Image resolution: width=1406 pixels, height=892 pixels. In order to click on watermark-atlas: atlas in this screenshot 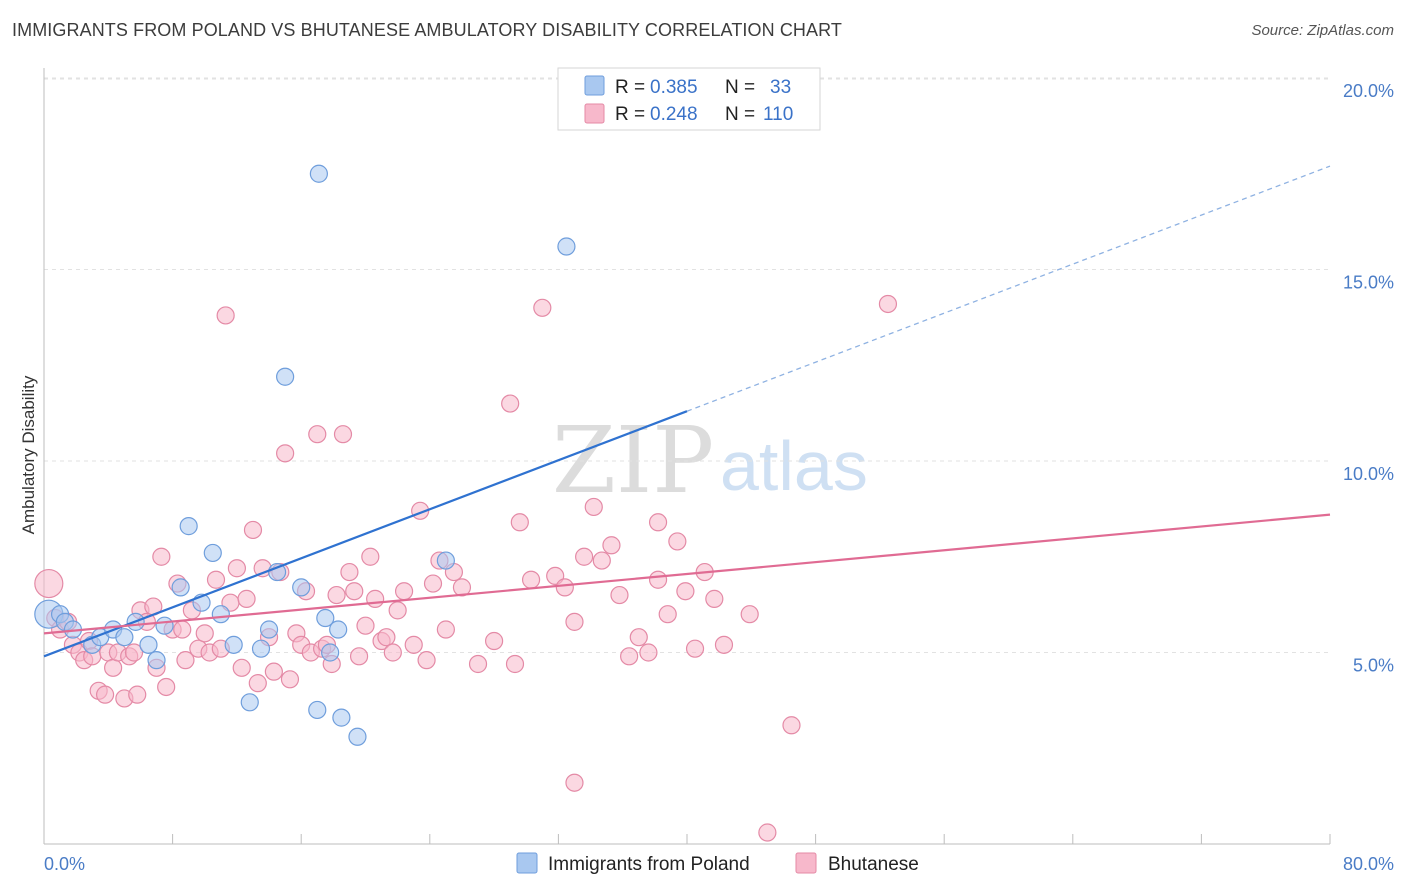, I will do `click(794, 466)`.